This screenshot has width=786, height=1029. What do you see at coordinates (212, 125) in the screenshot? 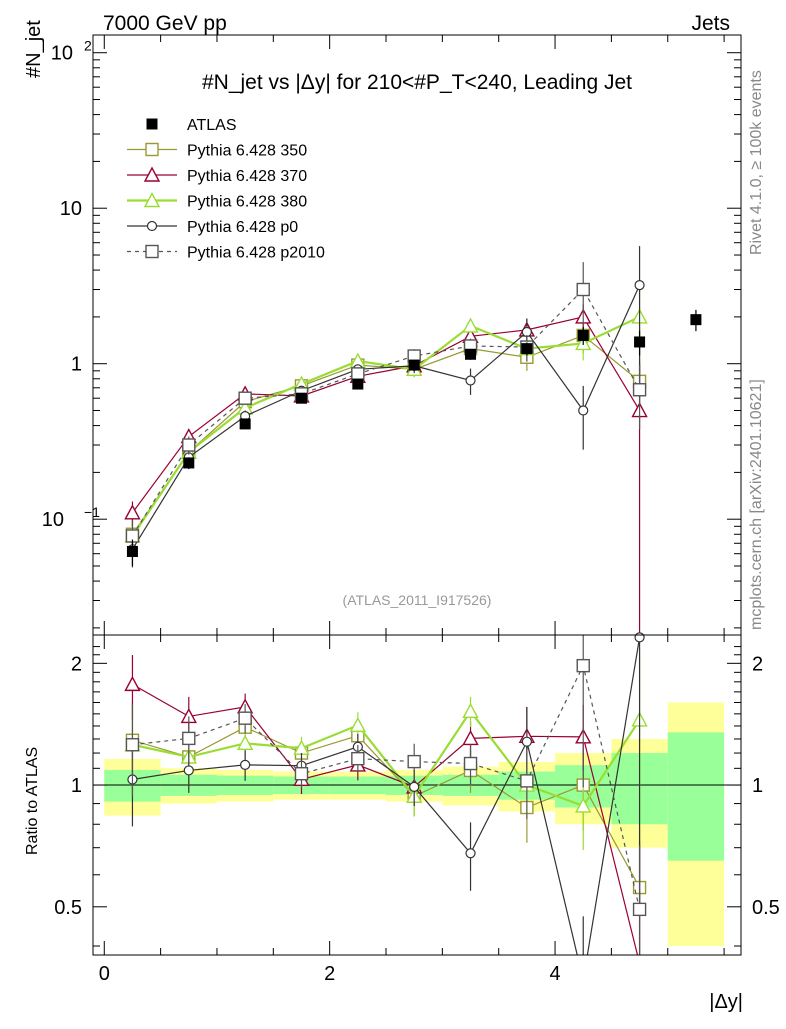
I see `legend-label: ATLAS` at bounding box center [212, 125].